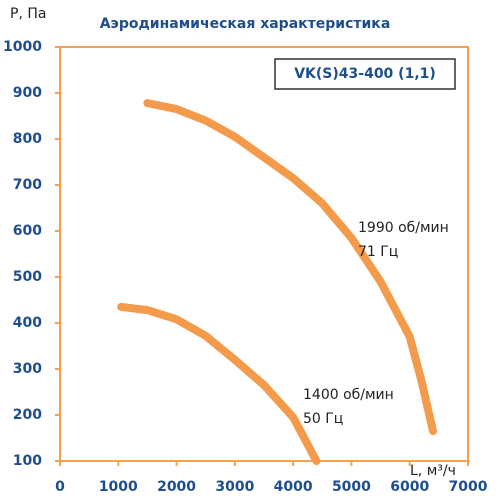 The width and height of the screenshot is (500, 500). What do you see at coordinates (118, 487) in the screenshot?
I see `x-tick-label: 1000` at bounding box center [118, 487].